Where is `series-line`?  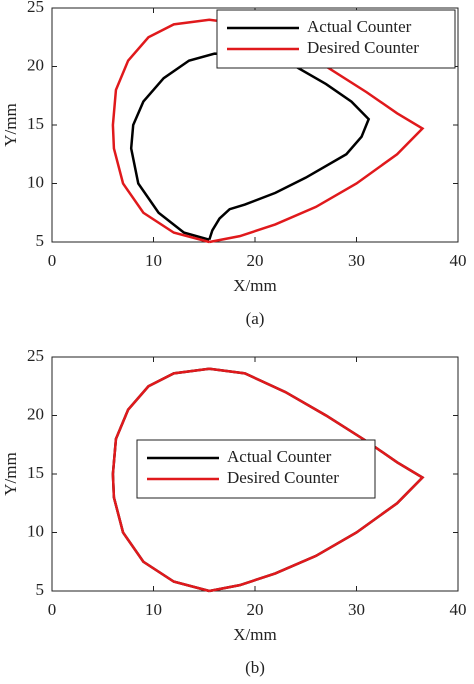 series-line is located at coordinates (250, 146).